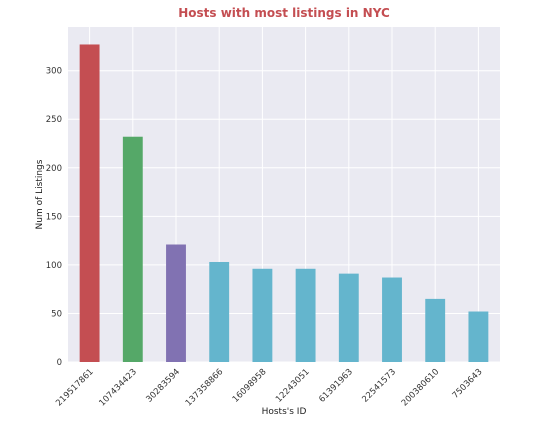 The image size is (554, 425). What do you see at coordinates (420, 387) in the screenshot?
I see `x-tick-label: 200380610` at bounding box center [420, 387].